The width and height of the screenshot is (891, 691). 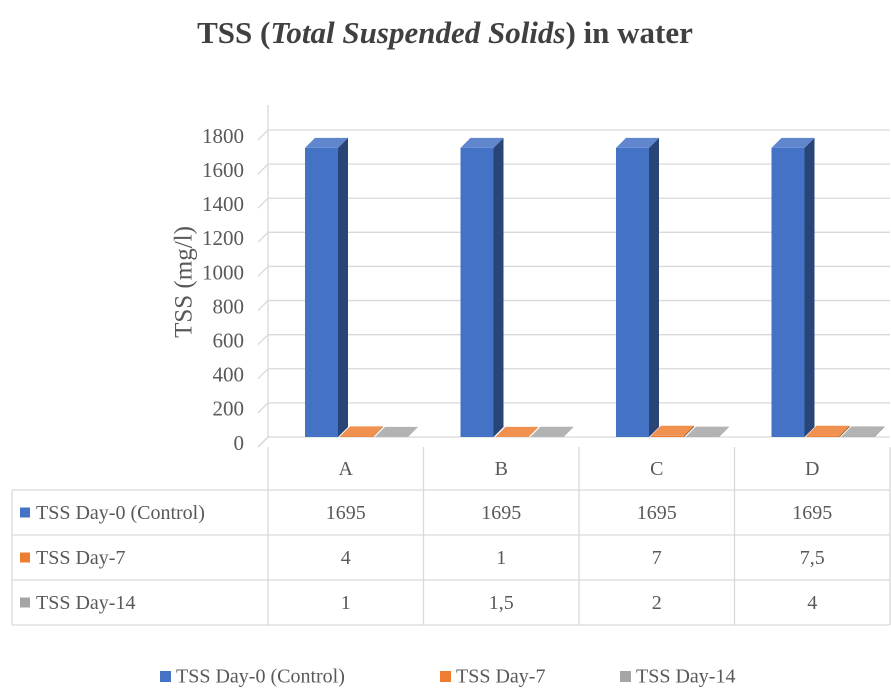 I want to click on table-series-name: TSS Day-7, so click(x=80, y=558).